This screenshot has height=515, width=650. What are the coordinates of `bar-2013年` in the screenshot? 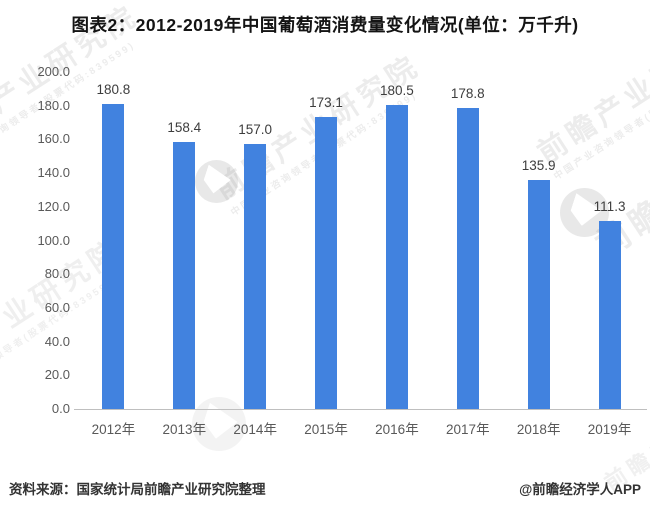 It's located at (184, 275).